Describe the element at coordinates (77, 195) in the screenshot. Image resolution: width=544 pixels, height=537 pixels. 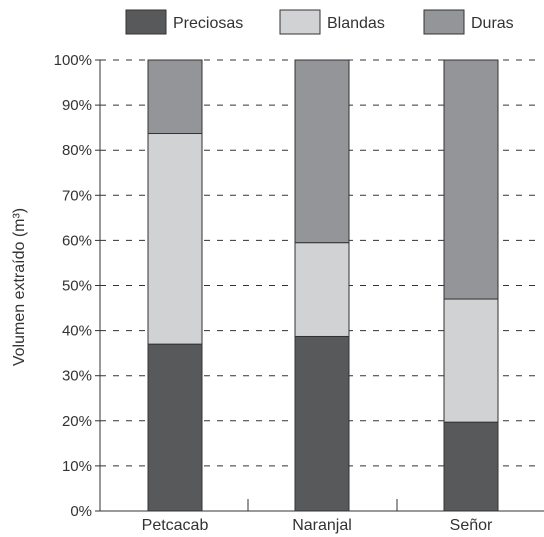
I see `y-tick-label: 70%` at that location.